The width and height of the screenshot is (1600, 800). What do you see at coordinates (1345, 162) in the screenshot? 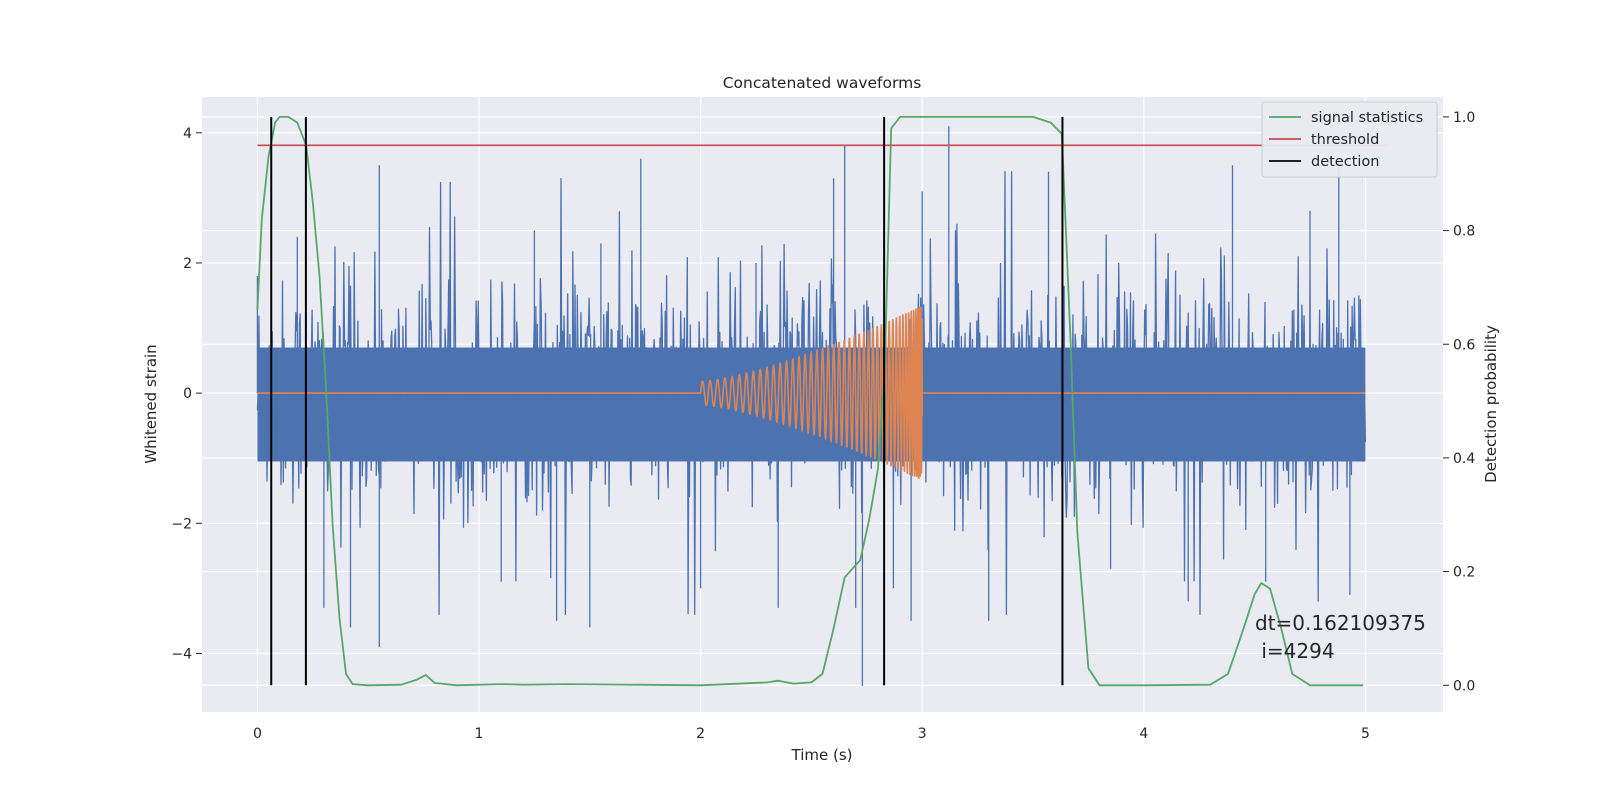
I see `legend-label-detection: detection` at bounding box center [1345, 162].